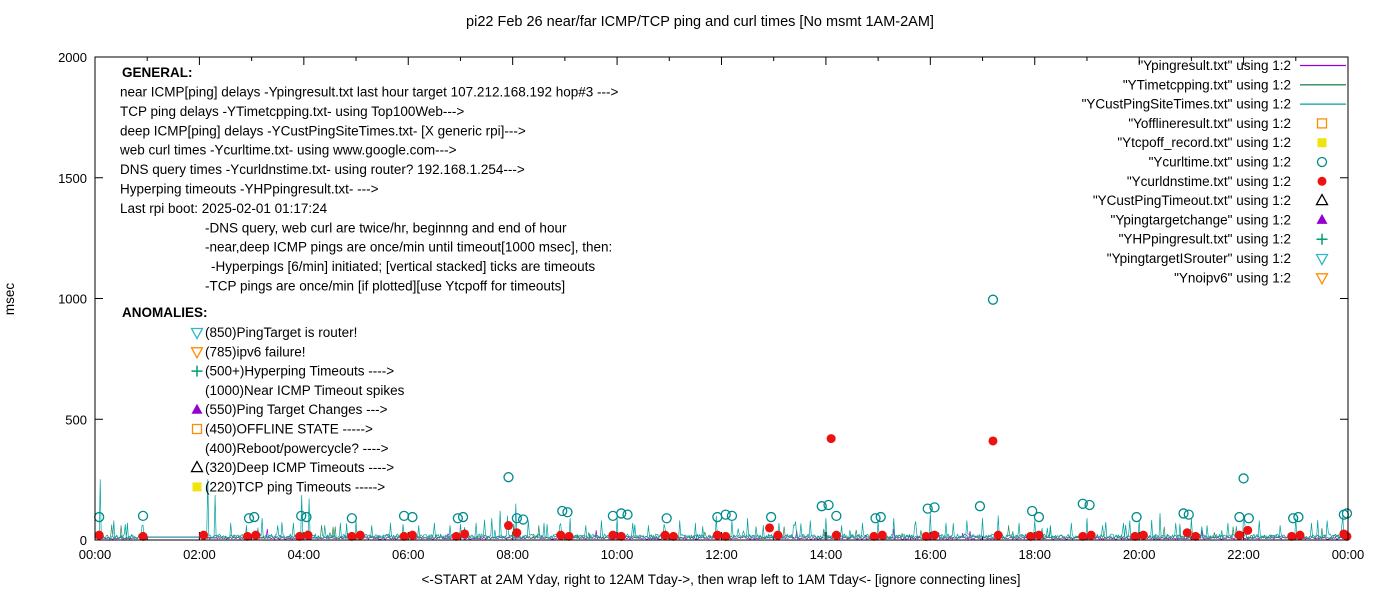 The height and width of the screenshot is (600, 1400). Describe the element at coordinates (1348, 554) in the screenshot. I see `x-tick-label: 00:00` at that location.